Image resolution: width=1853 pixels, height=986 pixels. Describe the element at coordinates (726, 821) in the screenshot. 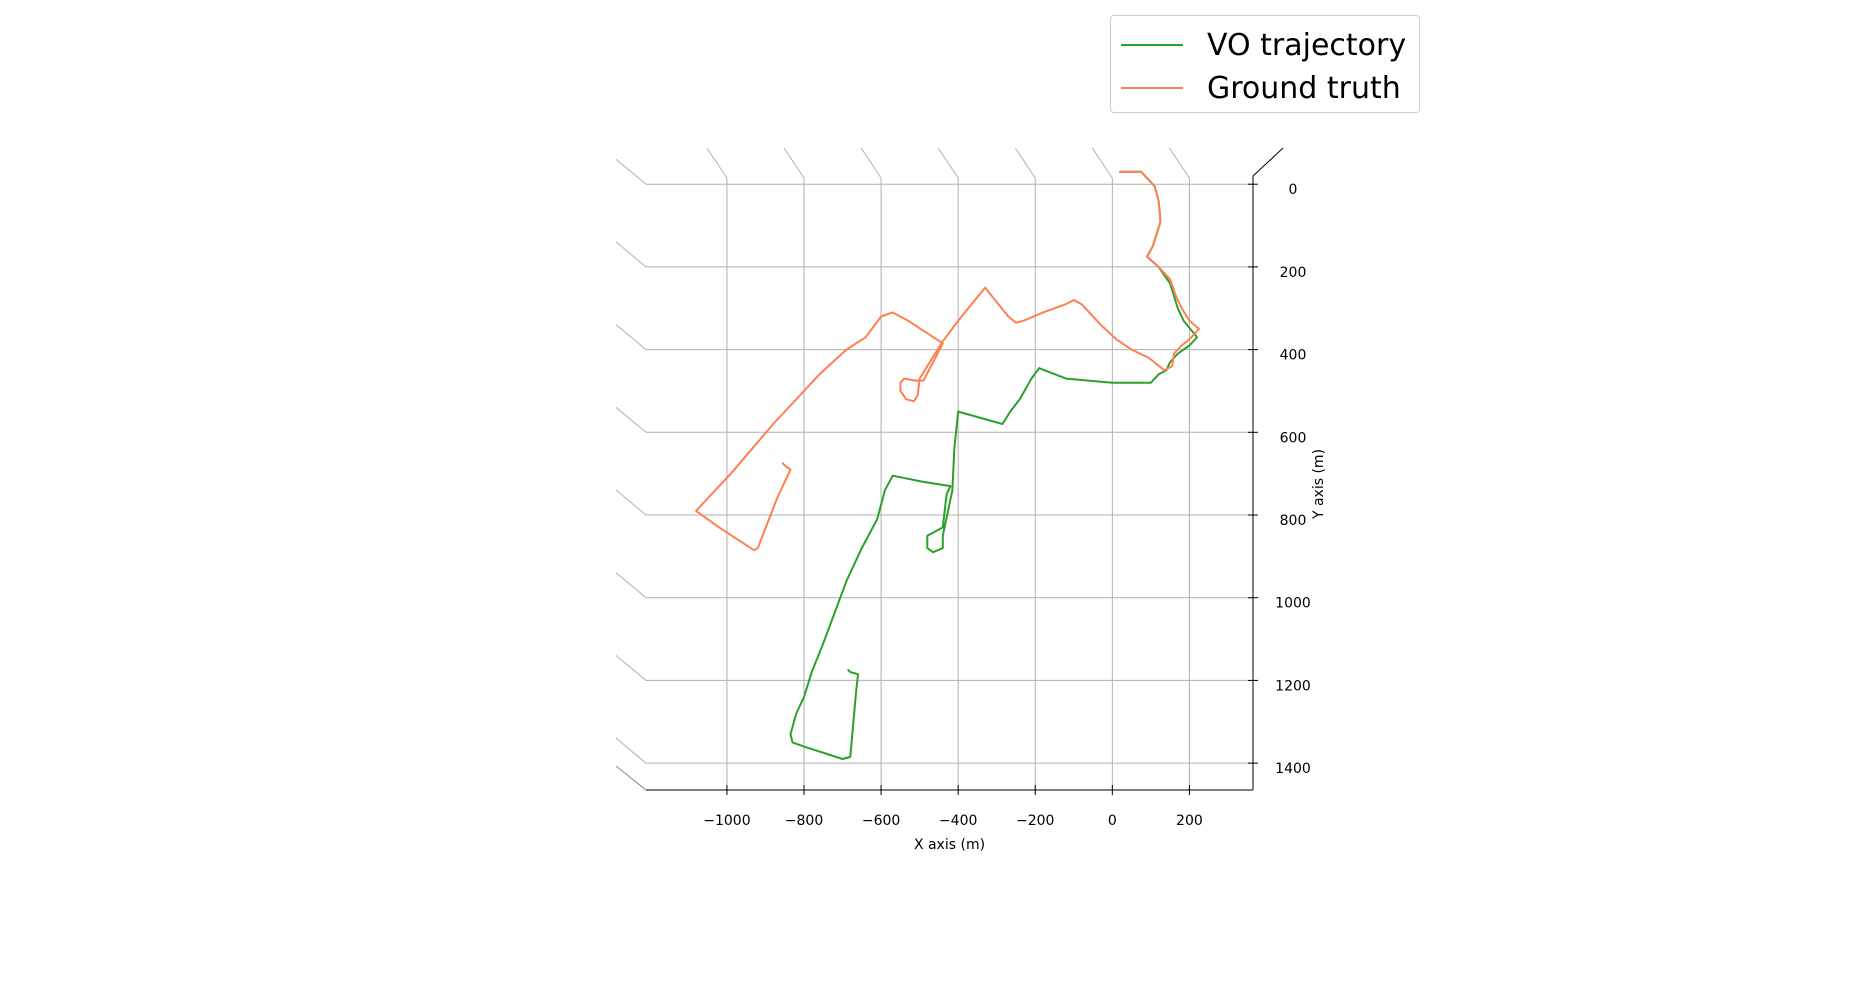

I see `x-tick-label: −1000` at that location.